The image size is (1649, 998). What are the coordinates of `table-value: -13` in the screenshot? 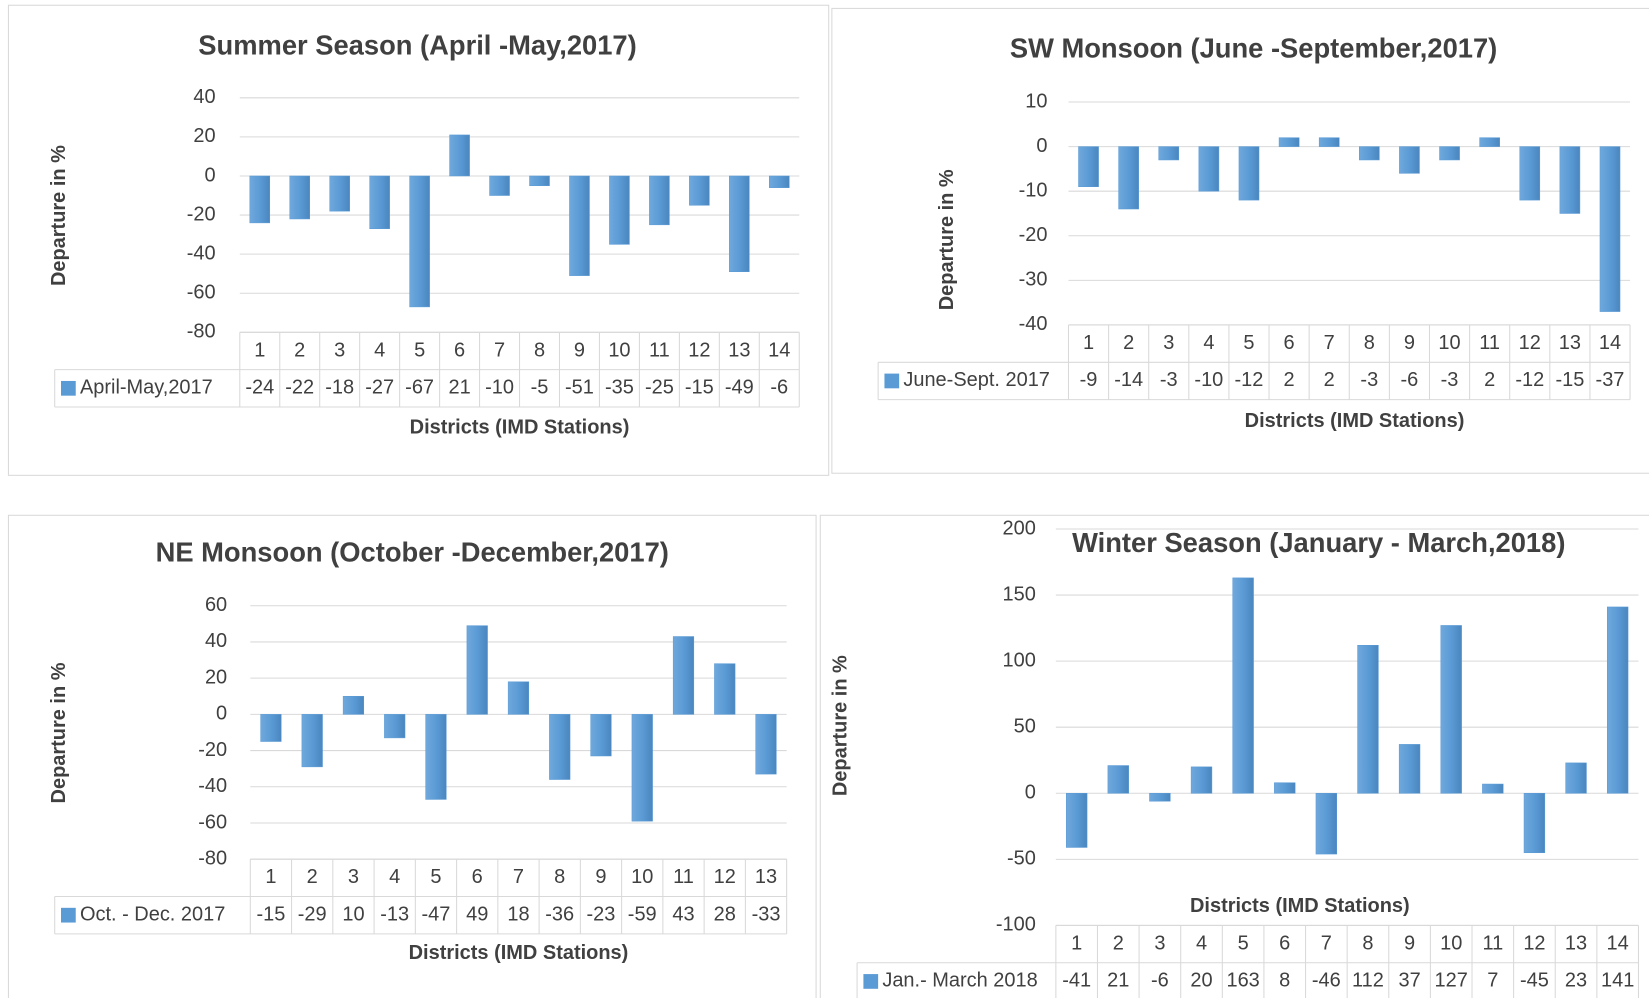 It's located at (394, 914).